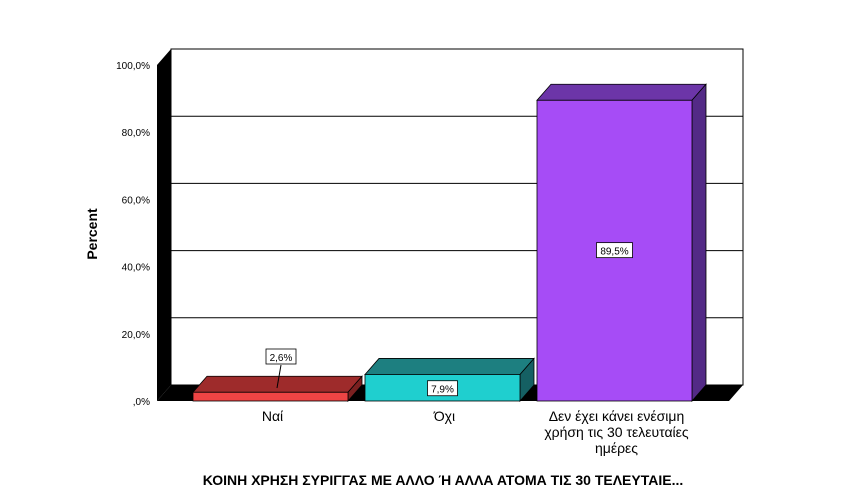  Describe the element at coordinates (136, 133) in the screenshot. I see `y-tick-label: 80,0%` at that location.